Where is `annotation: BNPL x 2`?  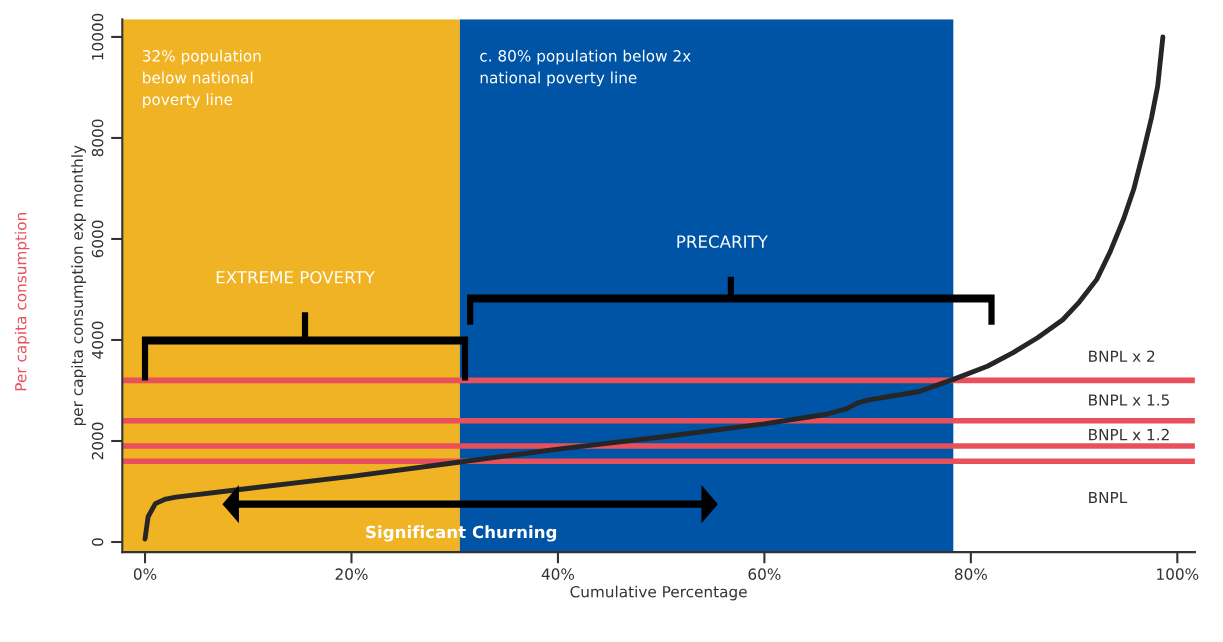
annotation: BNPL x 2 is located at coordinates (1122, 356).